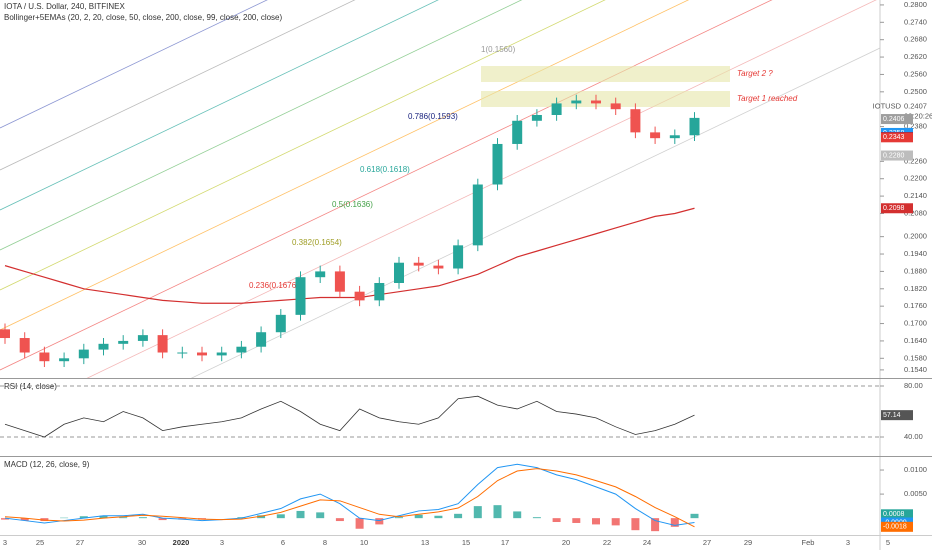 This screenshot has height=550, width=932. What do you see at coordinates (707, 542) in the screenshot?
I see `x-tick-label: 27` at bounding box center [707, 542].